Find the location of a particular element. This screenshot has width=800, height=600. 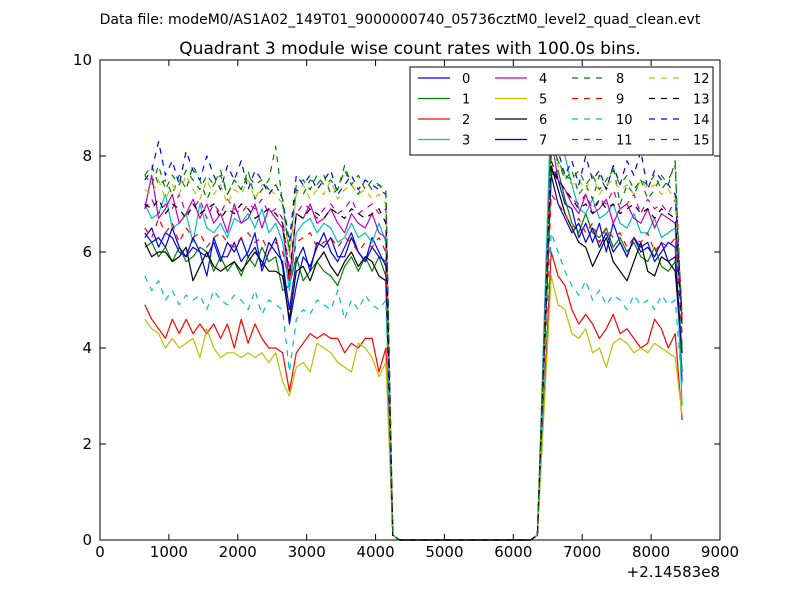

x-tick-label: 8000 is located at coordinates (651, 552).